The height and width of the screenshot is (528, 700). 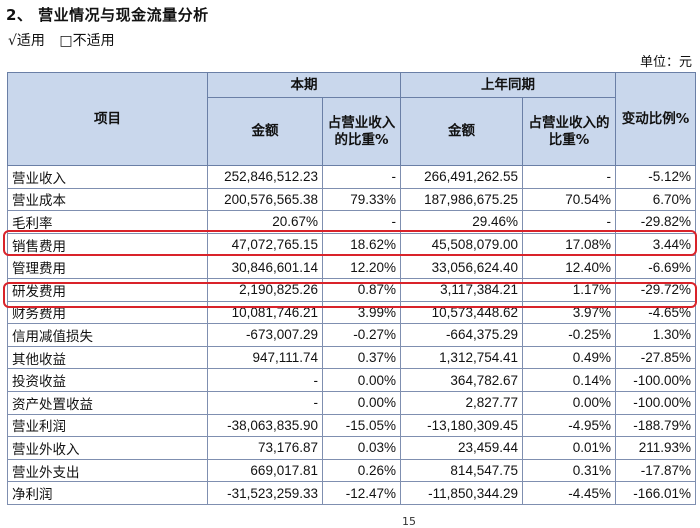 What do you see at coordinates (569, 380) in the screenshot?
I see `prior-share: 0.14%` at bounding box center [569, 380].